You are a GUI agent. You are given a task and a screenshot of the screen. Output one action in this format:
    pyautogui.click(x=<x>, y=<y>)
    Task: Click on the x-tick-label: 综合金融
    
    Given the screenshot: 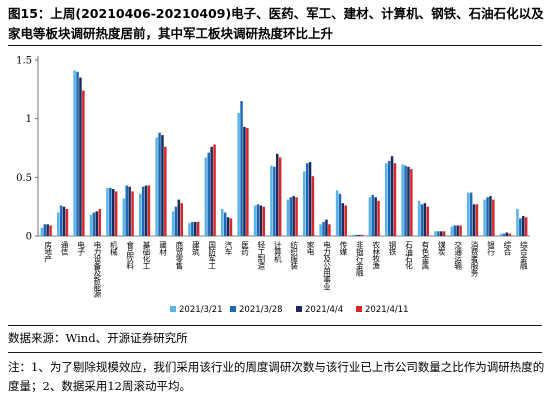 What is the action you would take?
    pyautogui.click(x=523, y=255)
    